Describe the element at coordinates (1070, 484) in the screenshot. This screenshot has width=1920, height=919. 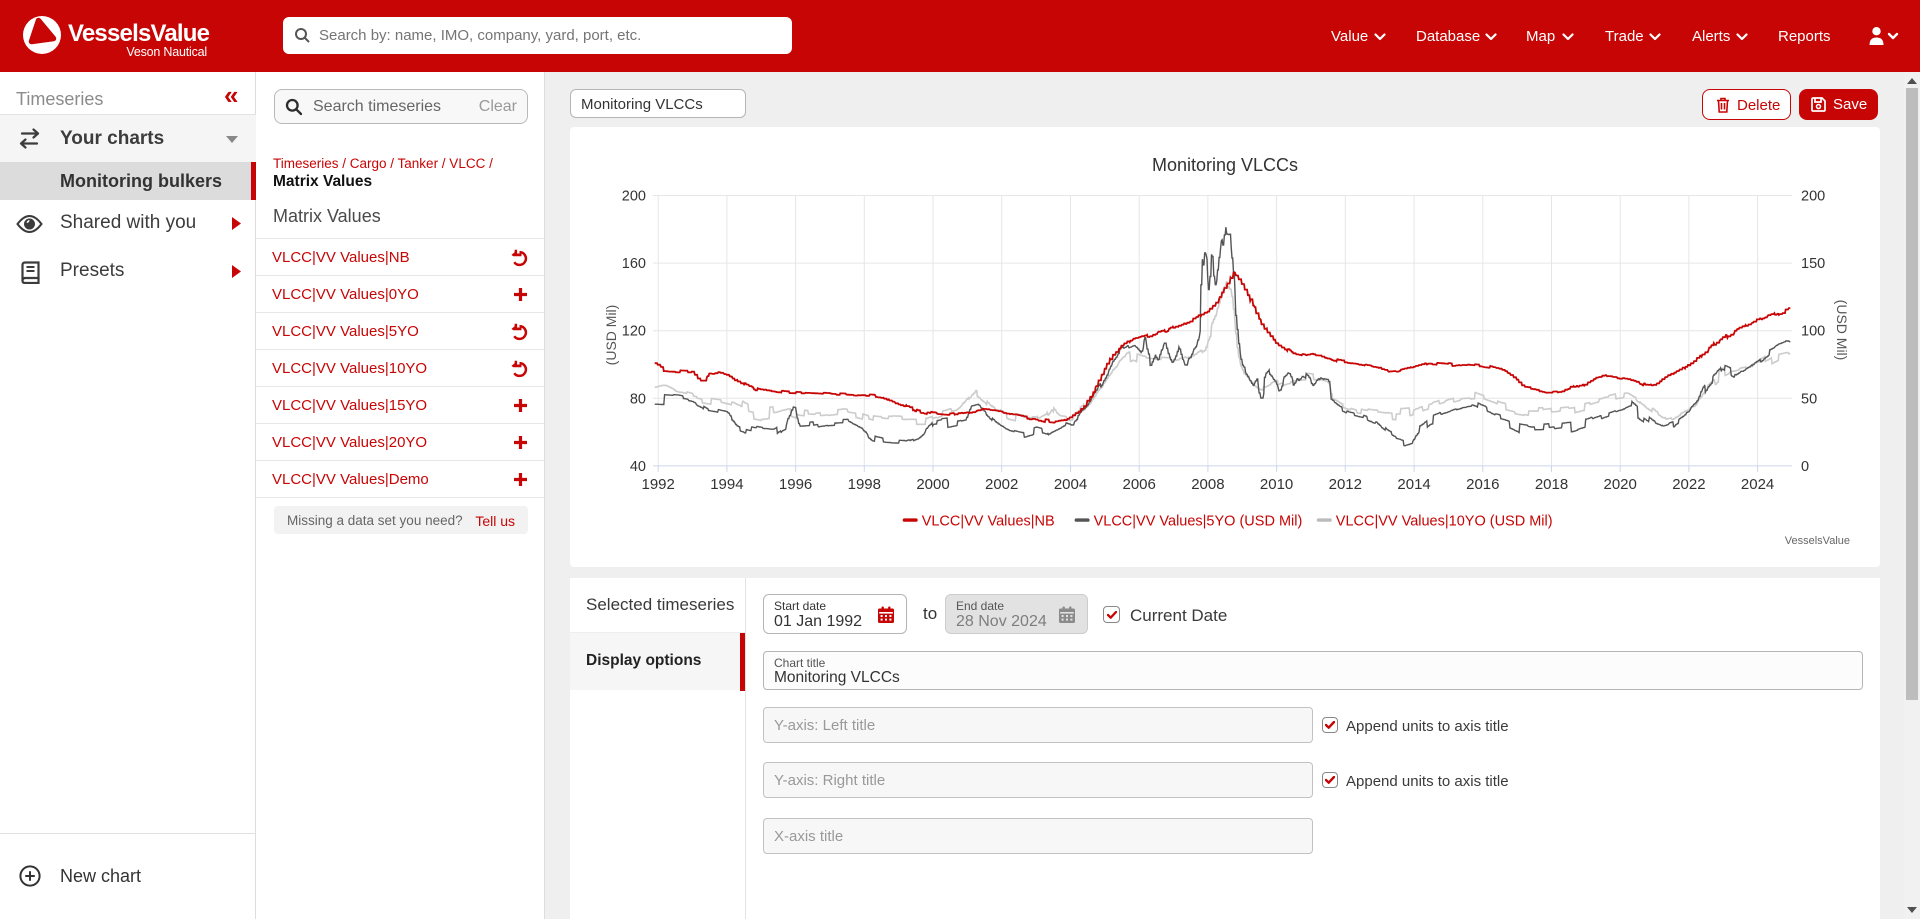
I see `svg-text: 2004` at that location.